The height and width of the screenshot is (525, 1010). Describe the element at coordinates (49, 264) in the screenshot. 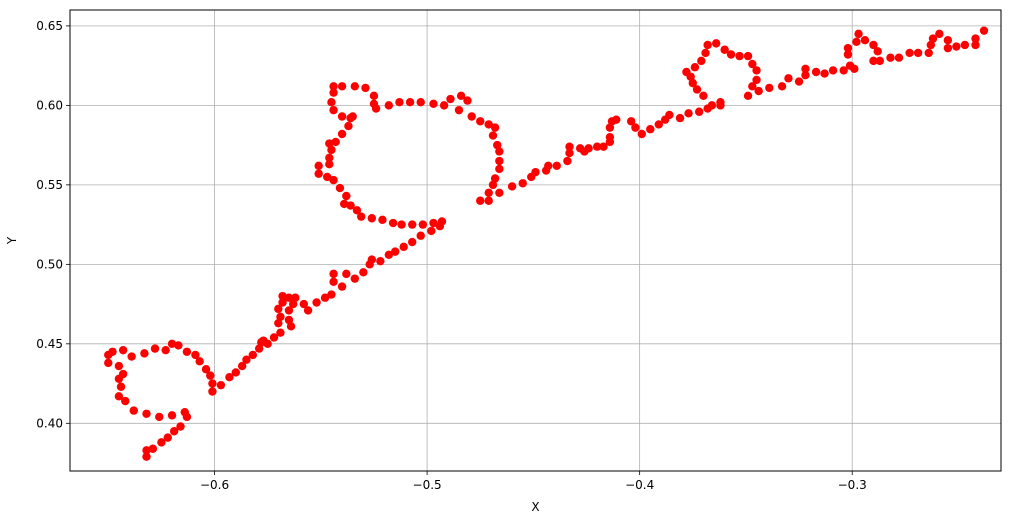

I see `y-tick-label: 0.50` at that location.